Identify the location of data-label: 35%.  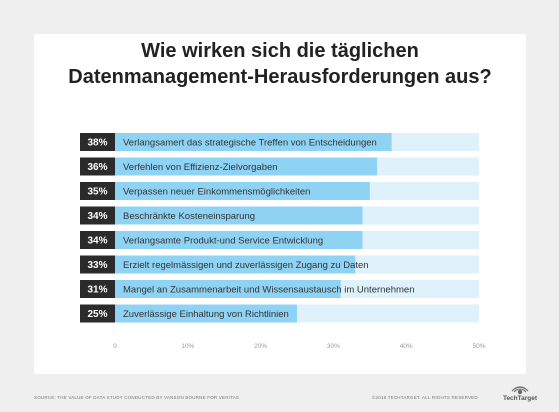
(97, 192).